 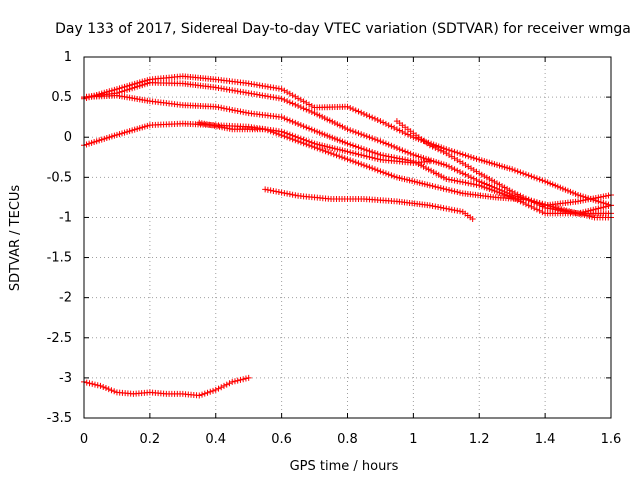 What do you see at coordinates (369, 204) in the screenshot?
I see `series-track-g` at bounding box center [369, 204].